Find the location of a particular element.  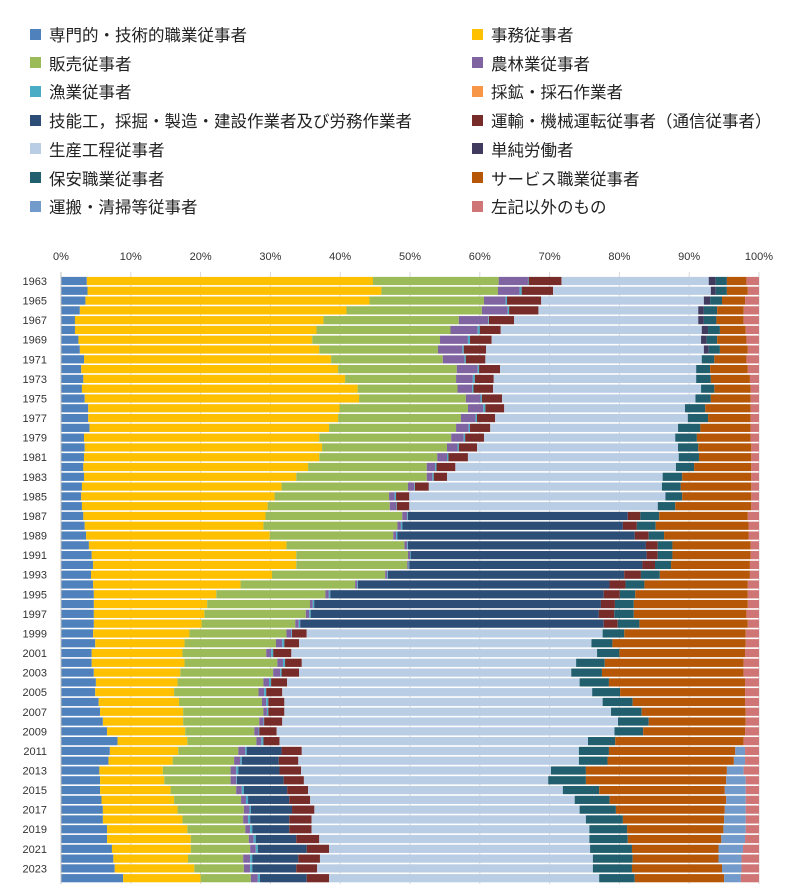

legend-label: 採鉱・採石作業者 is located at coordinates (557, 93).